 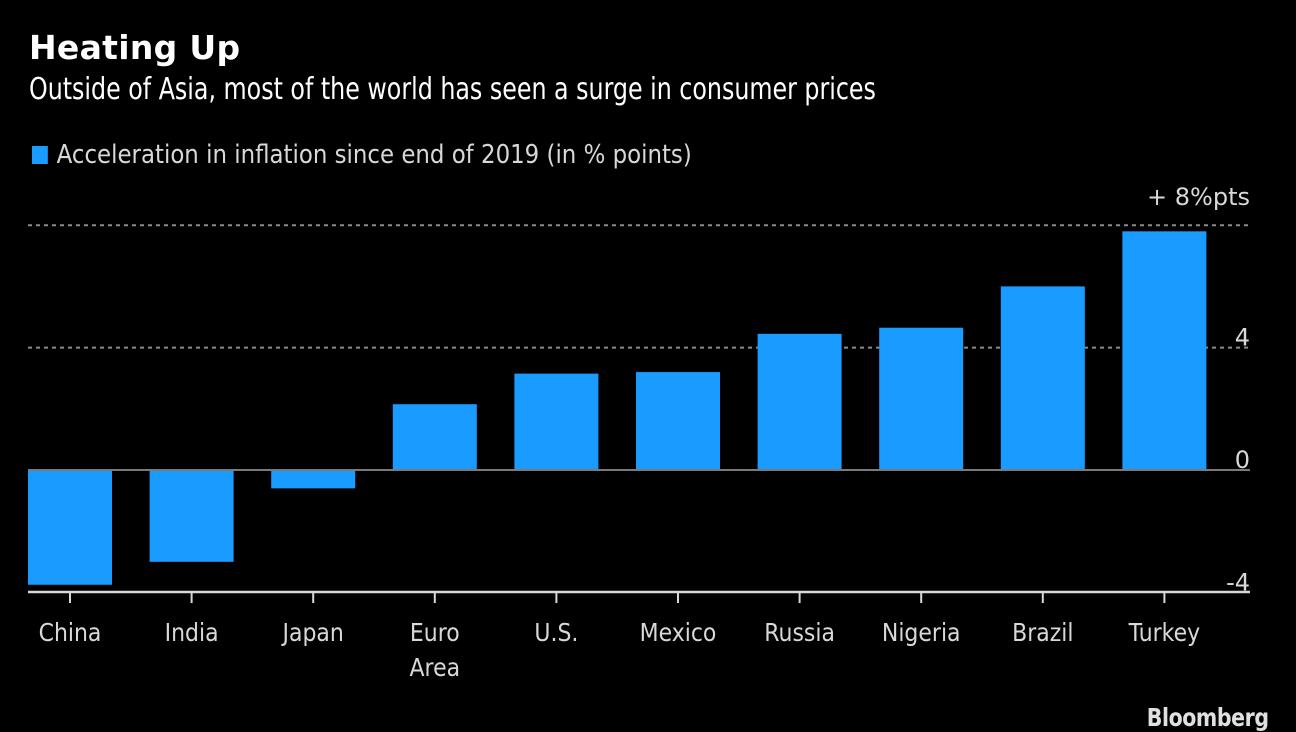 I want to click on bar-nigeria, so click(x=921, y=398).